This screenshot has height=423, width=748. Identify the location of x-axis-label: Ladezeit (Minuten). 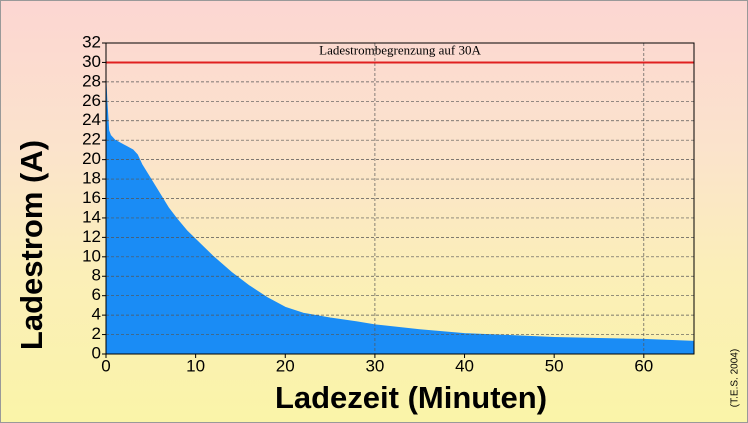
(411, 397).